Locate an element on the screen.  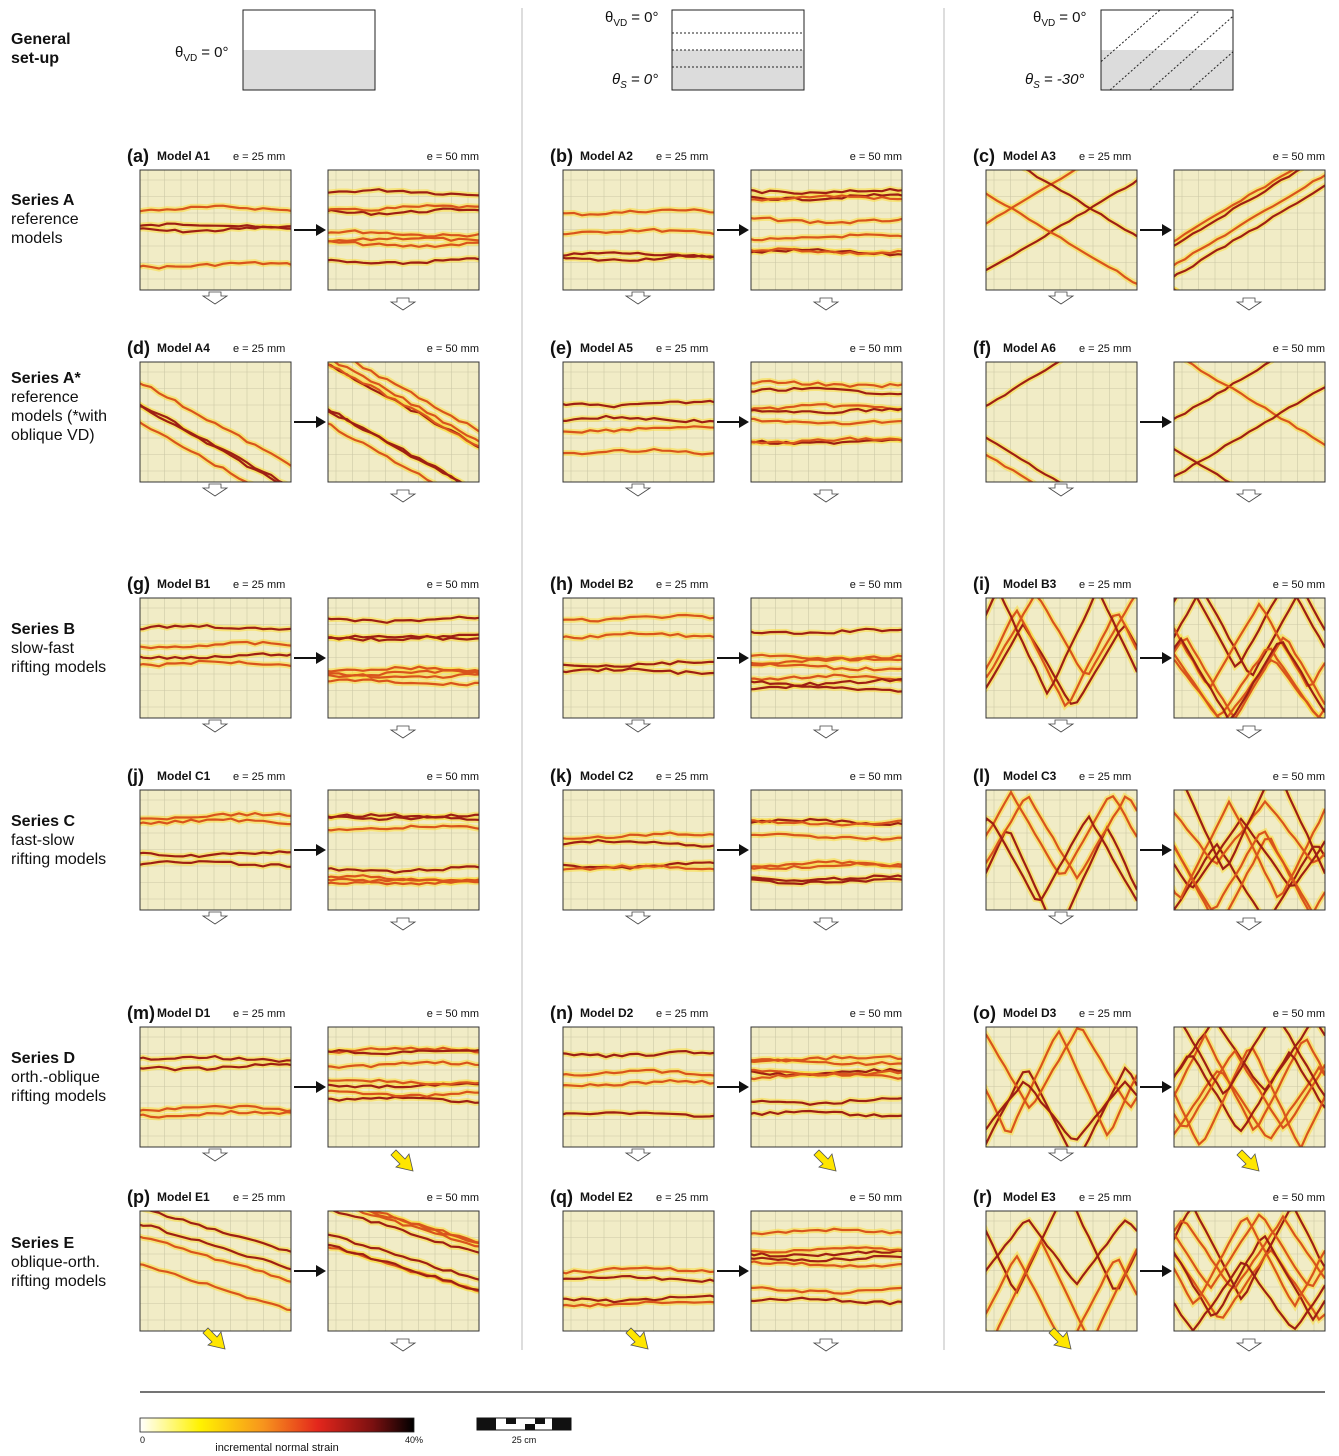
panel-letter: (i) is located at coordinates (981, 584).